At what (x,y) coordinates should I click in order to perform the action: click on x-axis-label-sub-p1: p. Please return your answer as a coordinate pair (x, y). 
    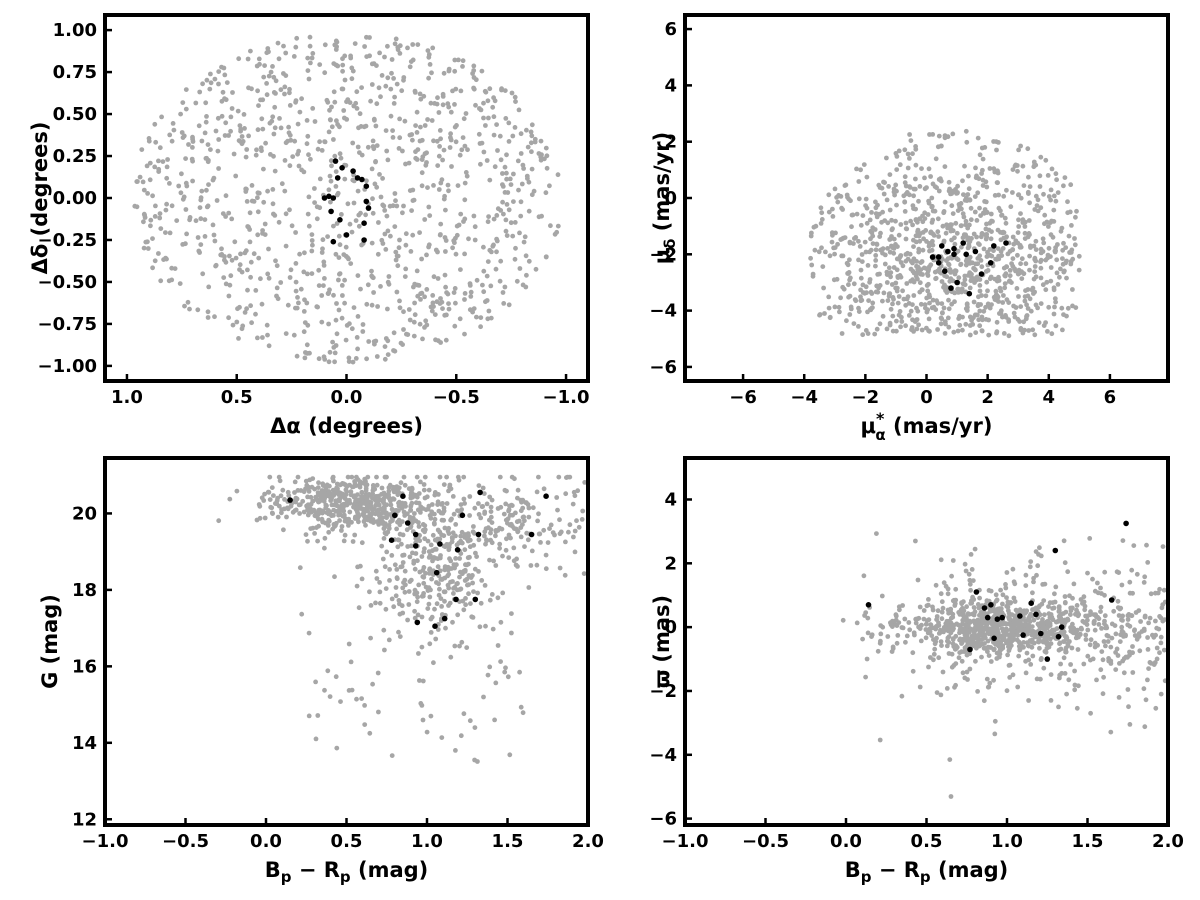
    Looking at the image, I should click on (286, 877).